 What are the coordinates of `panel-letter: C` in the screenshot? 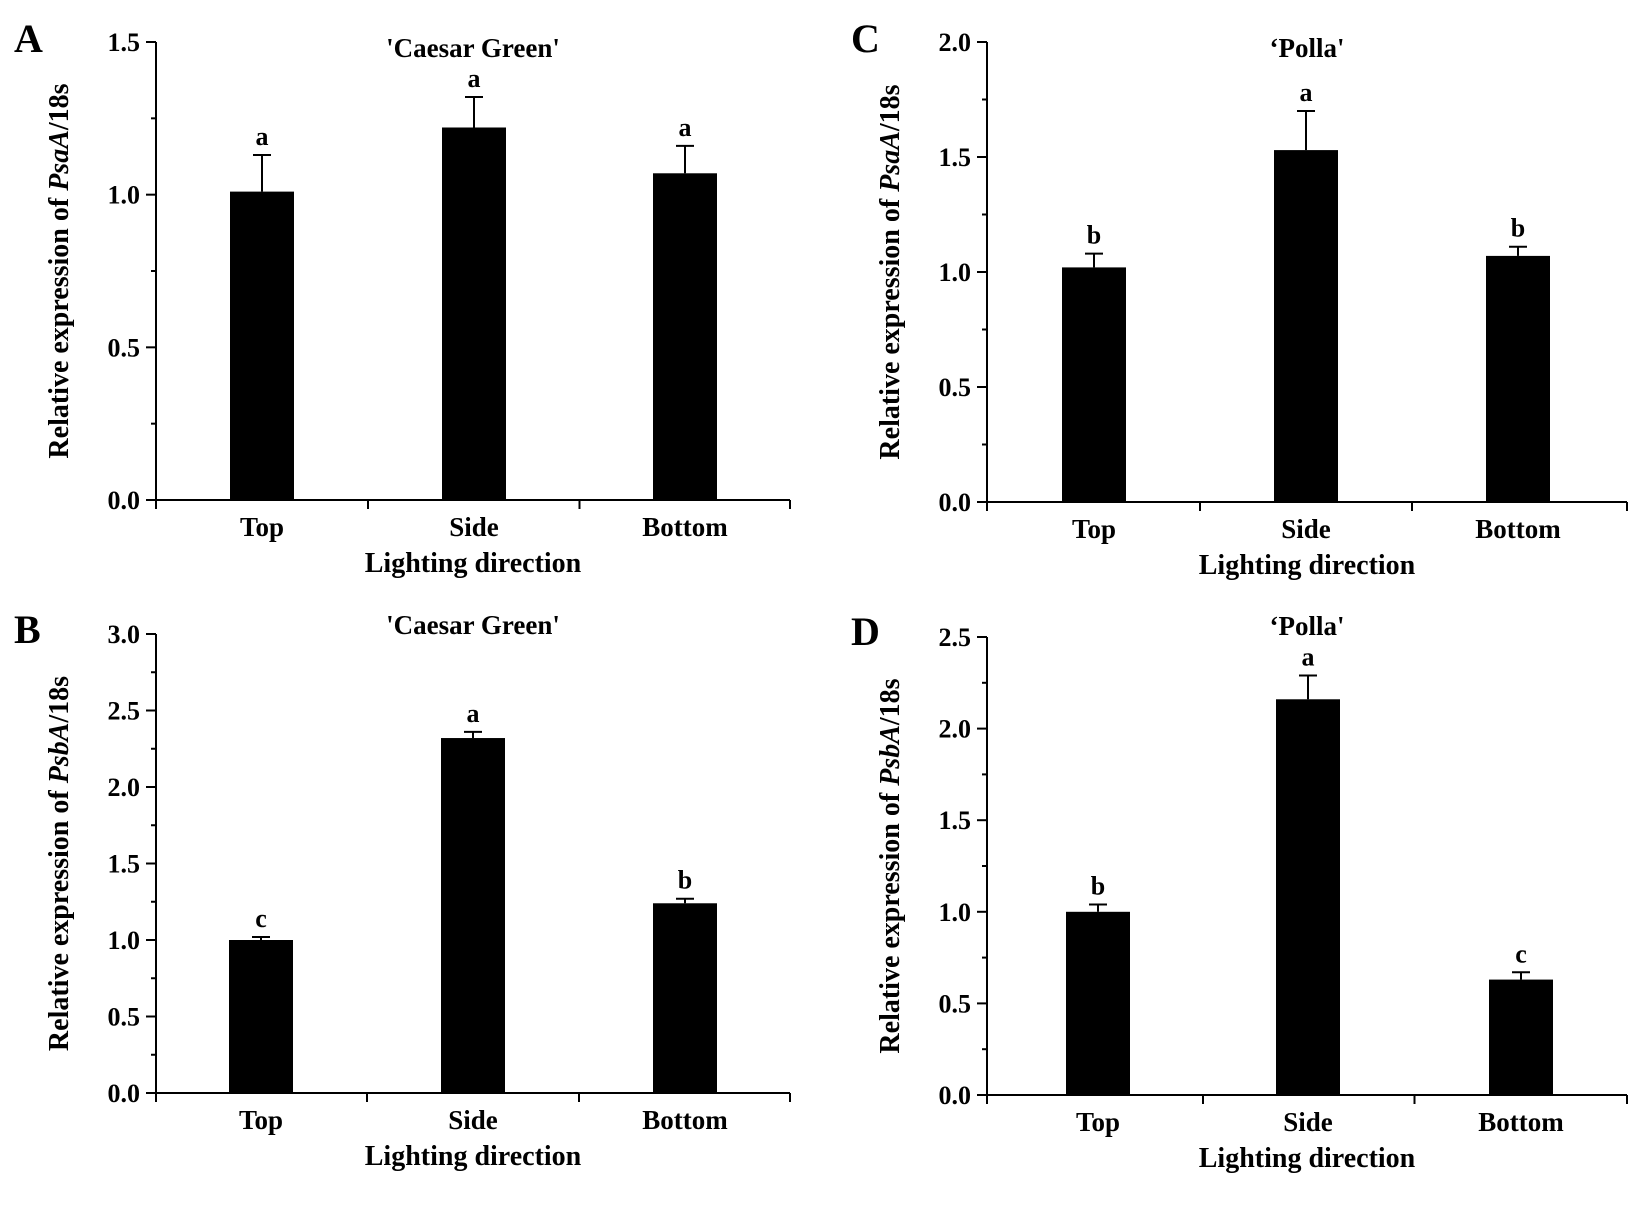 It's located at (865, 38).